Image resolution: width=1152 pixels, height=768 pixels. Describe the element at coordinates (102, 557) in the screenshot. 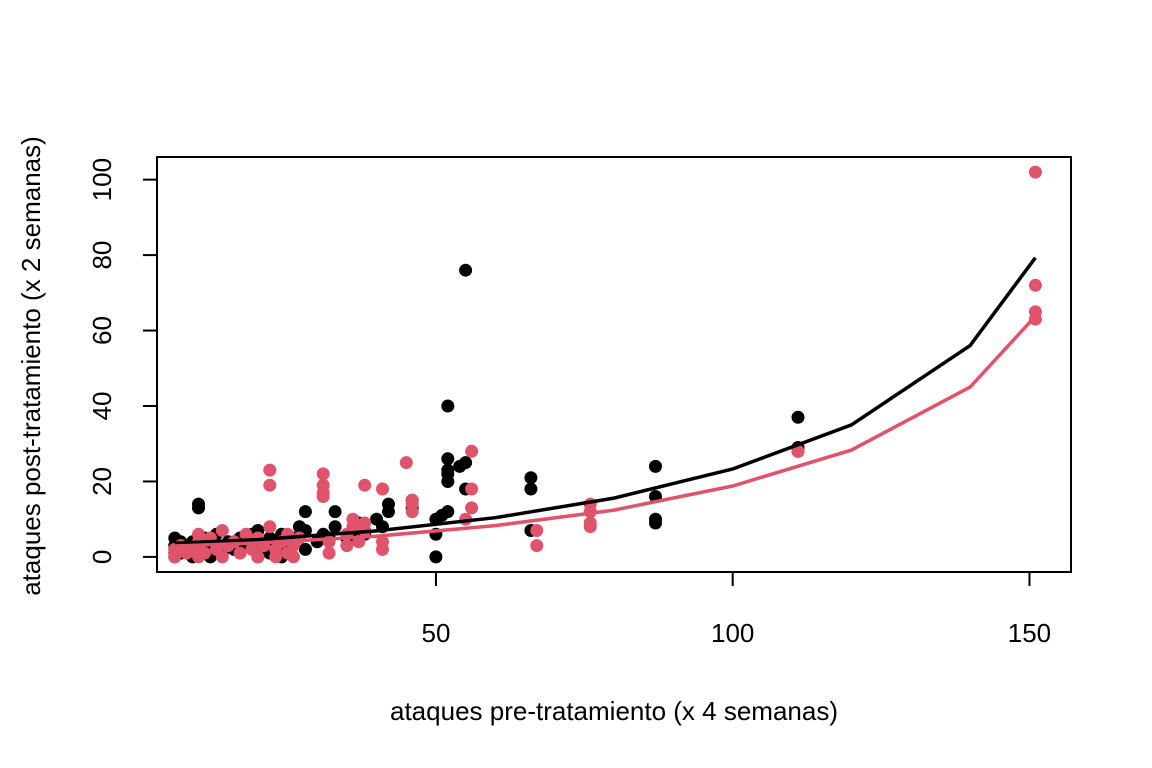

I see `y-tick-label-0: 0` at that location.